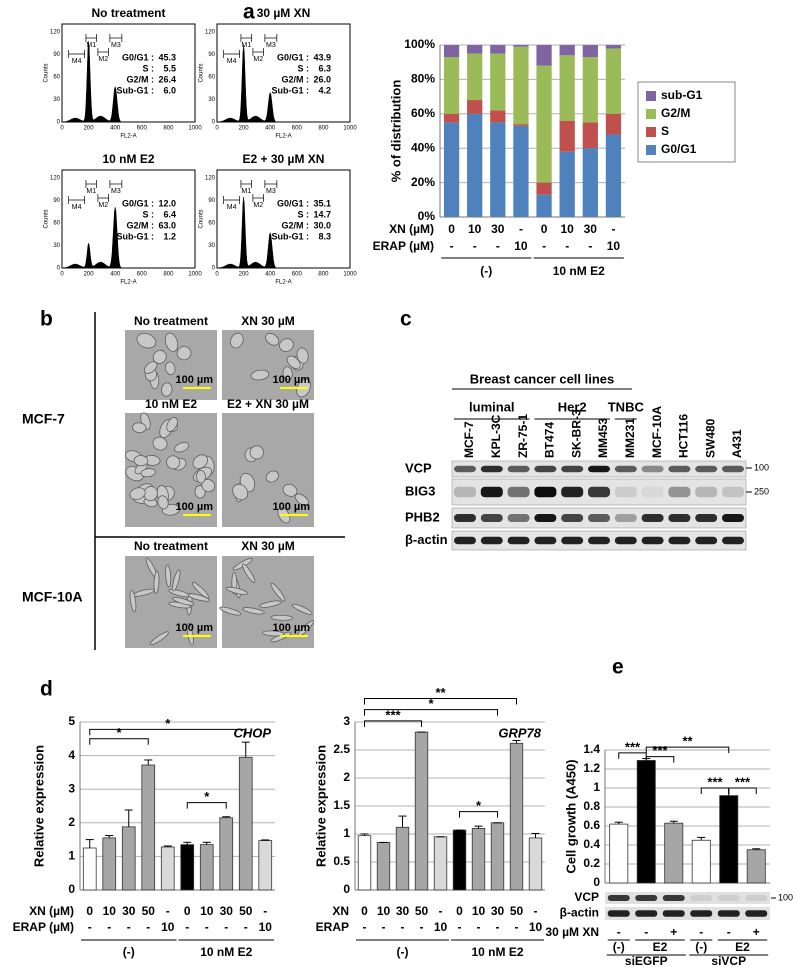  I want to click on blot-row-label: VCP, so click(418, 467).